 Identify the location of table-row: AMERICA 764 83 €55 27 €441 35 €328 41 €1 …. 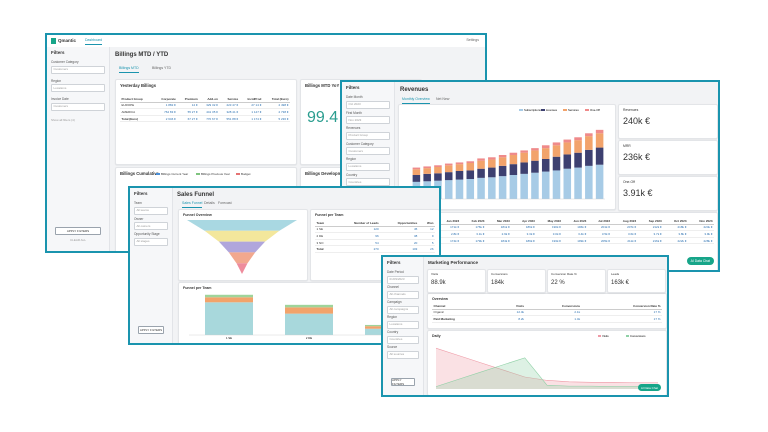
(205, 112).